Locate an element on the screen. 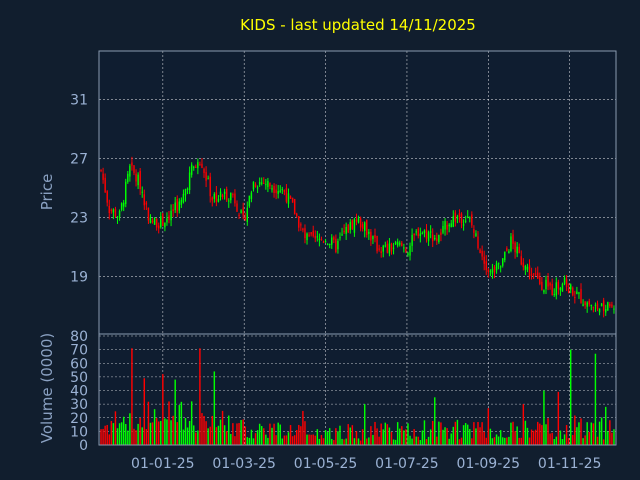 The image size is (640, 480). price-tick-label: 27 is located at coordinates (79, 160).